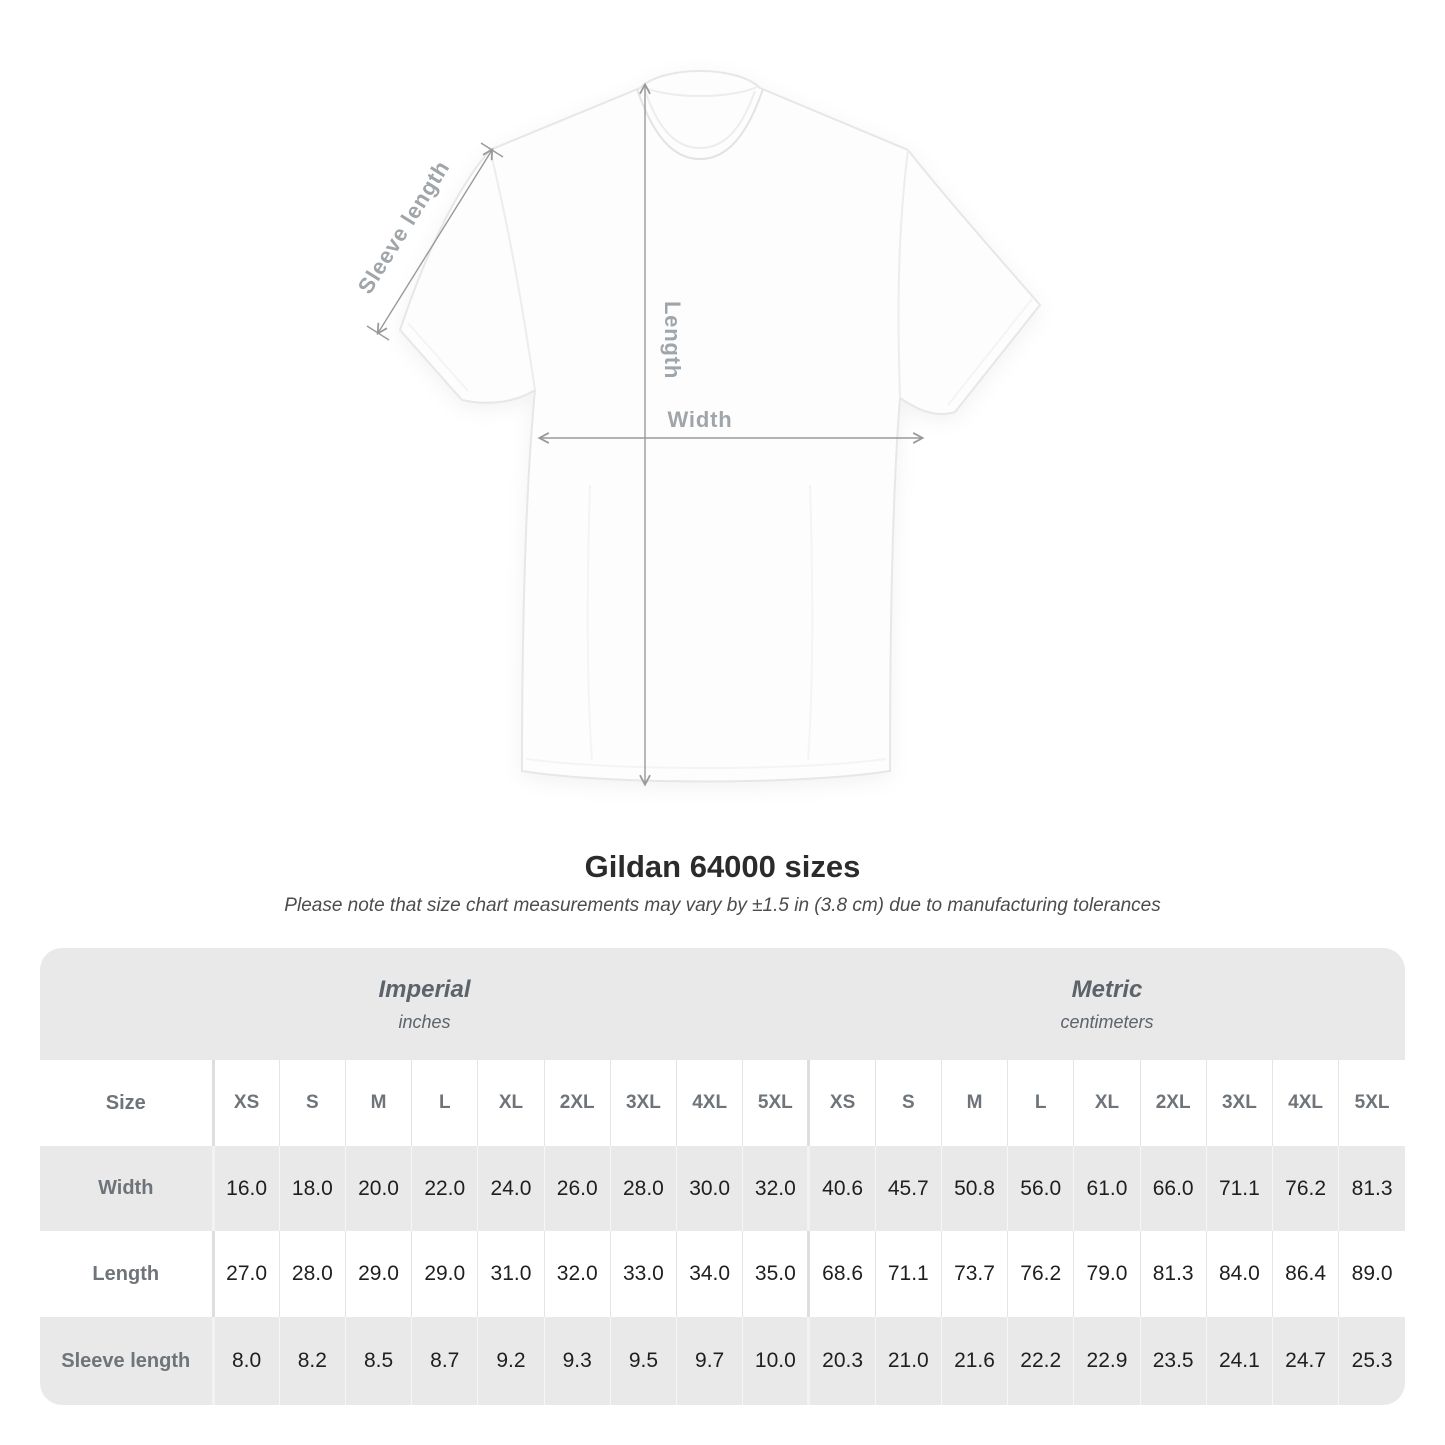 This screenshot has height=1445, width=1445. I want to click on cell-sleeve-length-imperial-2xl: 9.3, so click(577, 1361).